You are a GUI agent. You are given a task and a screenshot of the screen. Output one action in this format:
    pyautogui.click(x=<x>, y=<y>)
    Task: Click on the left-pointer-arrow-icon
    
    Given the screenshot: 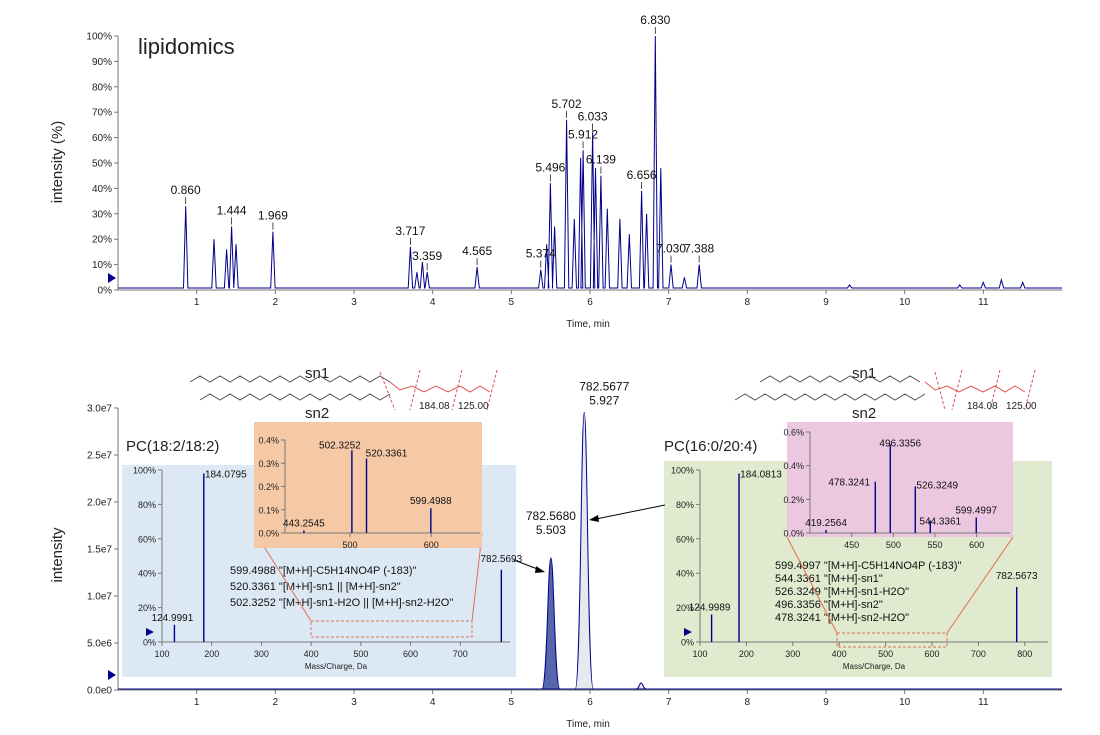 What is the action you would take?
    pyautogui.click(x=540, y=569)
    